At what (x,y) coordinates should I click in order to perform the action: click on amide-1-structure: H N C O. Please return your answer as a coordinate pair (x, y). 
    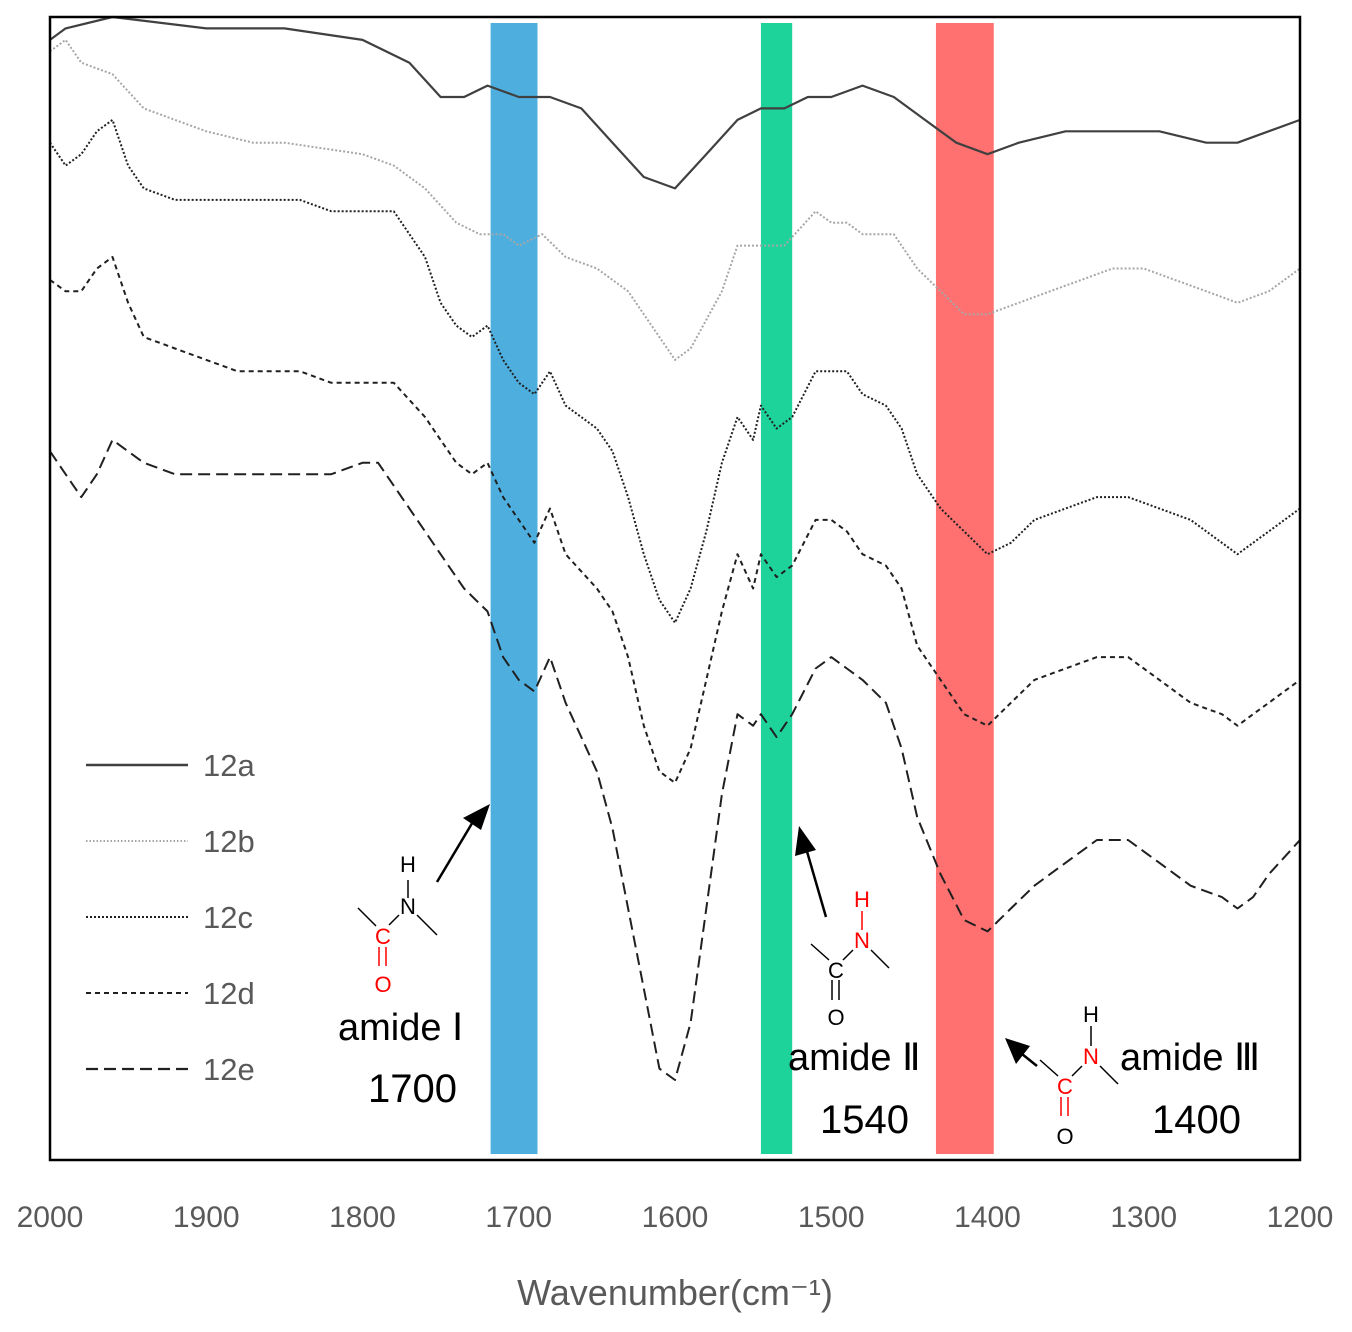
    Looking at the image, I should click on (397, 924).